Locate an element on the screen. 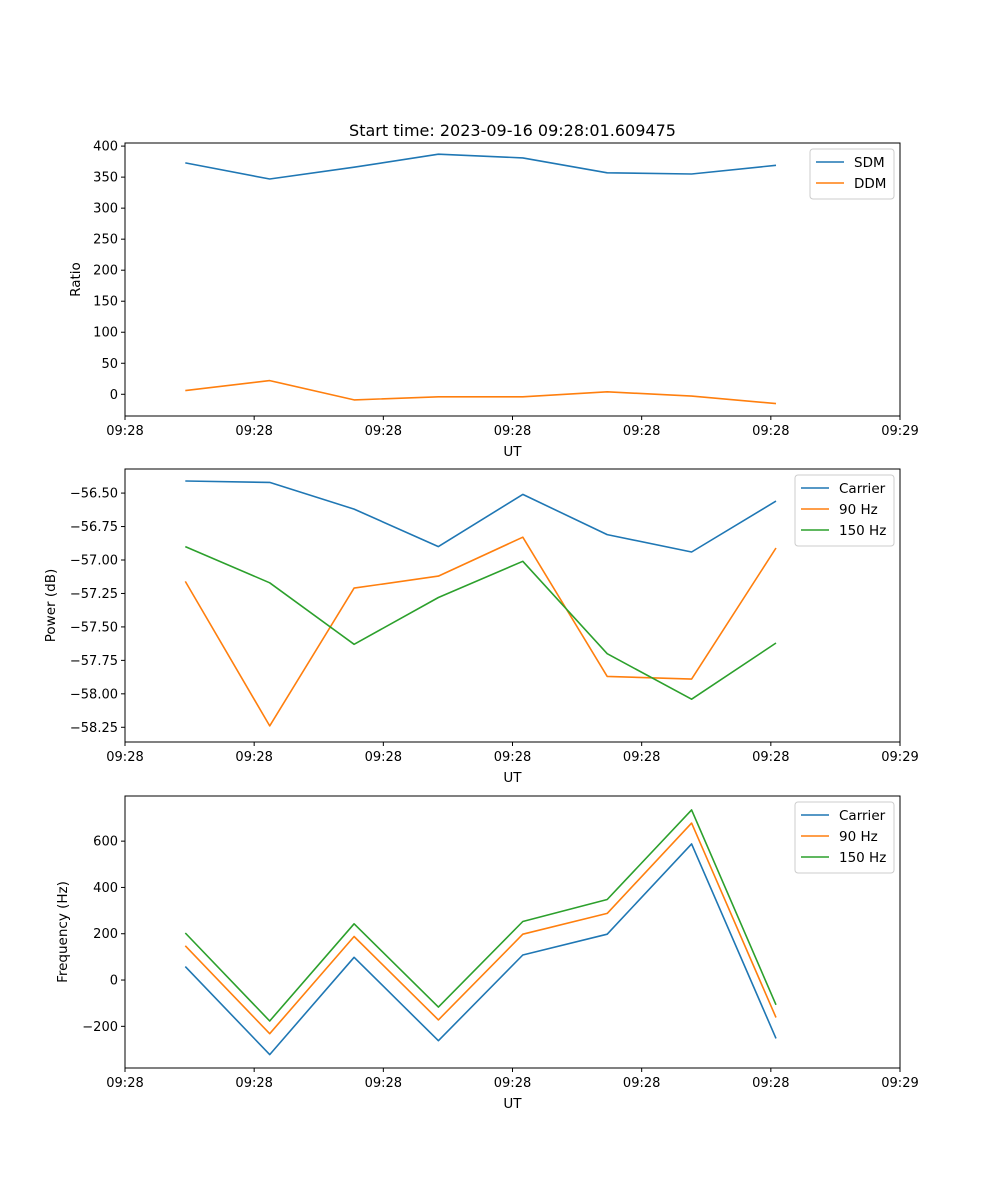 This screenshot has width=1000, height=1200. y-tick-label: −57.50 is located at coordinates (94, 627).